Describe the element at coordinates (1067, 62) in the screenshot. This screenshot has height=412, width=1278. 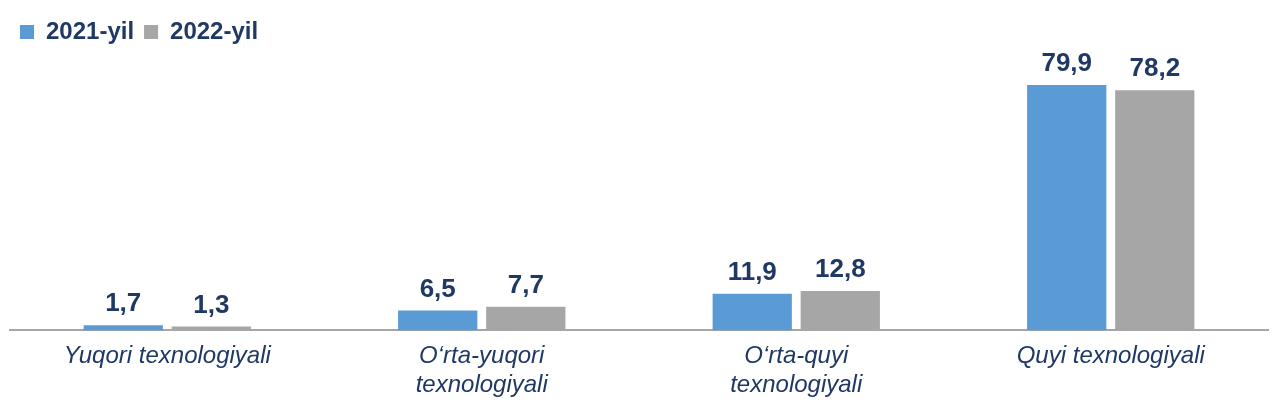
I see `data-label: 79,9` at that location.